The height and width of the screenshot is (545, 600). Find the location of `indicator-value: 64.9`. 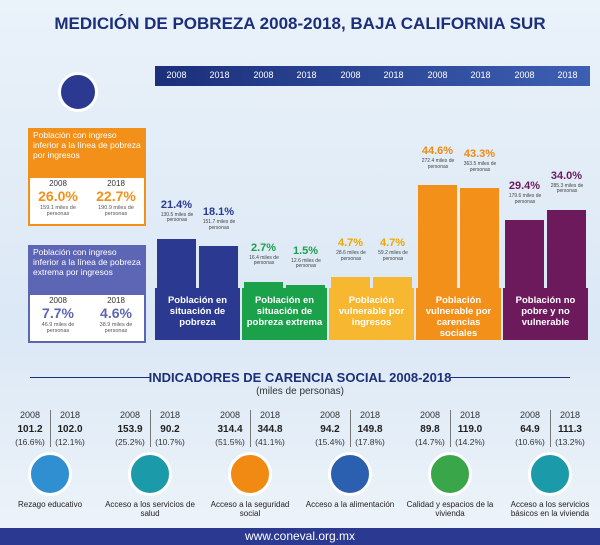

indicator-value: 64.9 is located at coordinates (530, 429).